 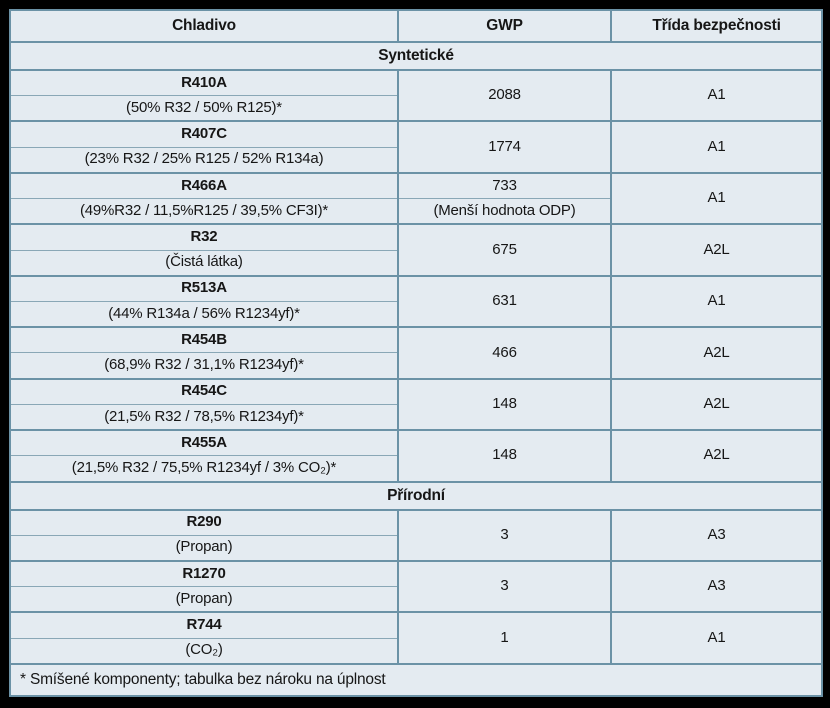 I want to click on table-row: R744 1 A1, so click(x=416, y=638).